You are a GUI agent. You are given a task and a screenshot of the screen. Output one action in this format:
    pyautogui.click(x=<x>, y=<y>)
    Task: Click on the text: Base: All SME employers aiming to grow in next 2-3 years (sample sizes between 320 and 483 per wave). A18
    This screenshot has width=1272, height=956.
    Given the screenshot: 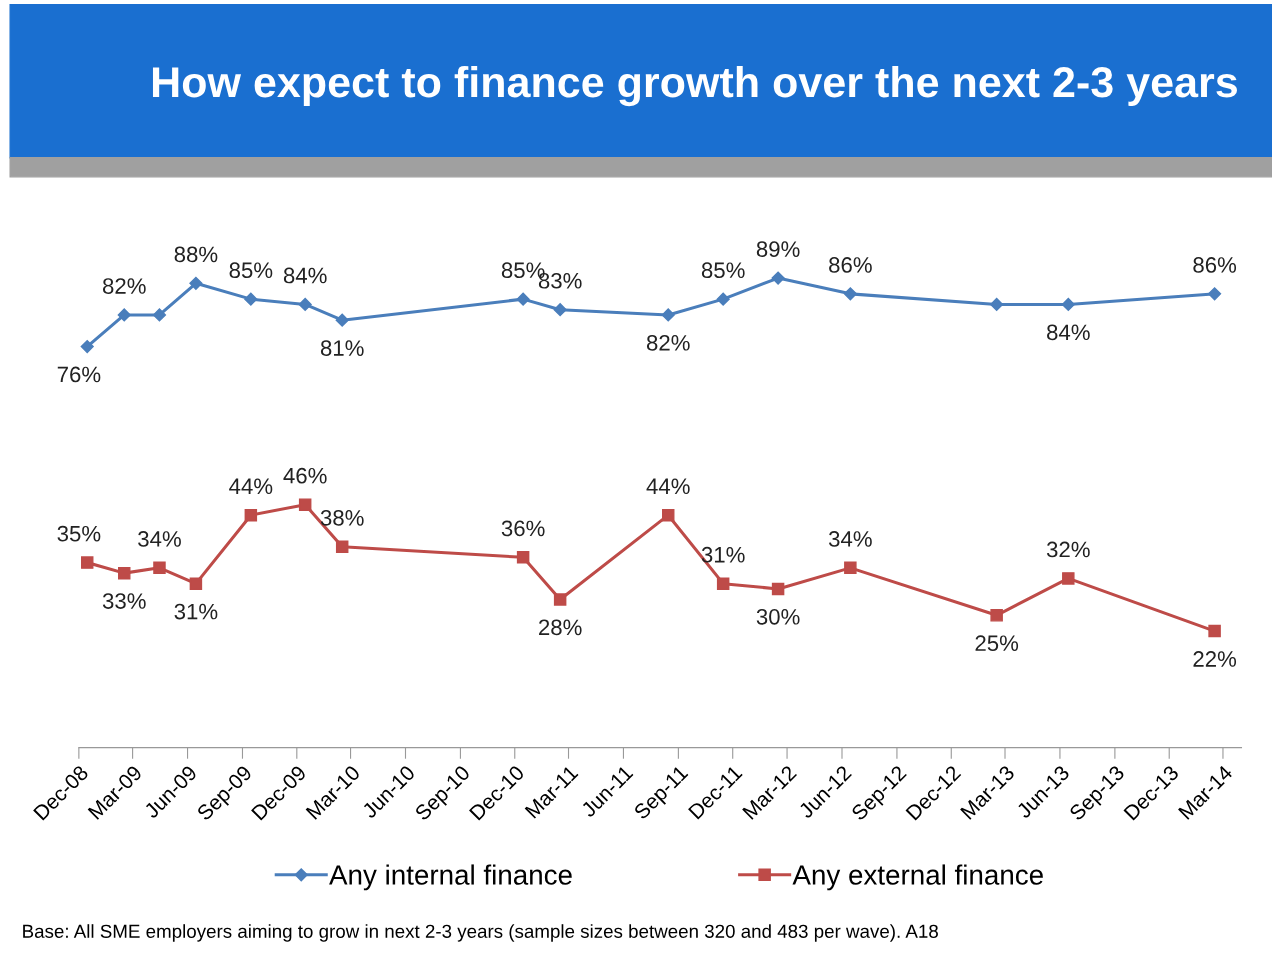 What is the action you would take?
    pyautogui.click(x=480, y=933)
    